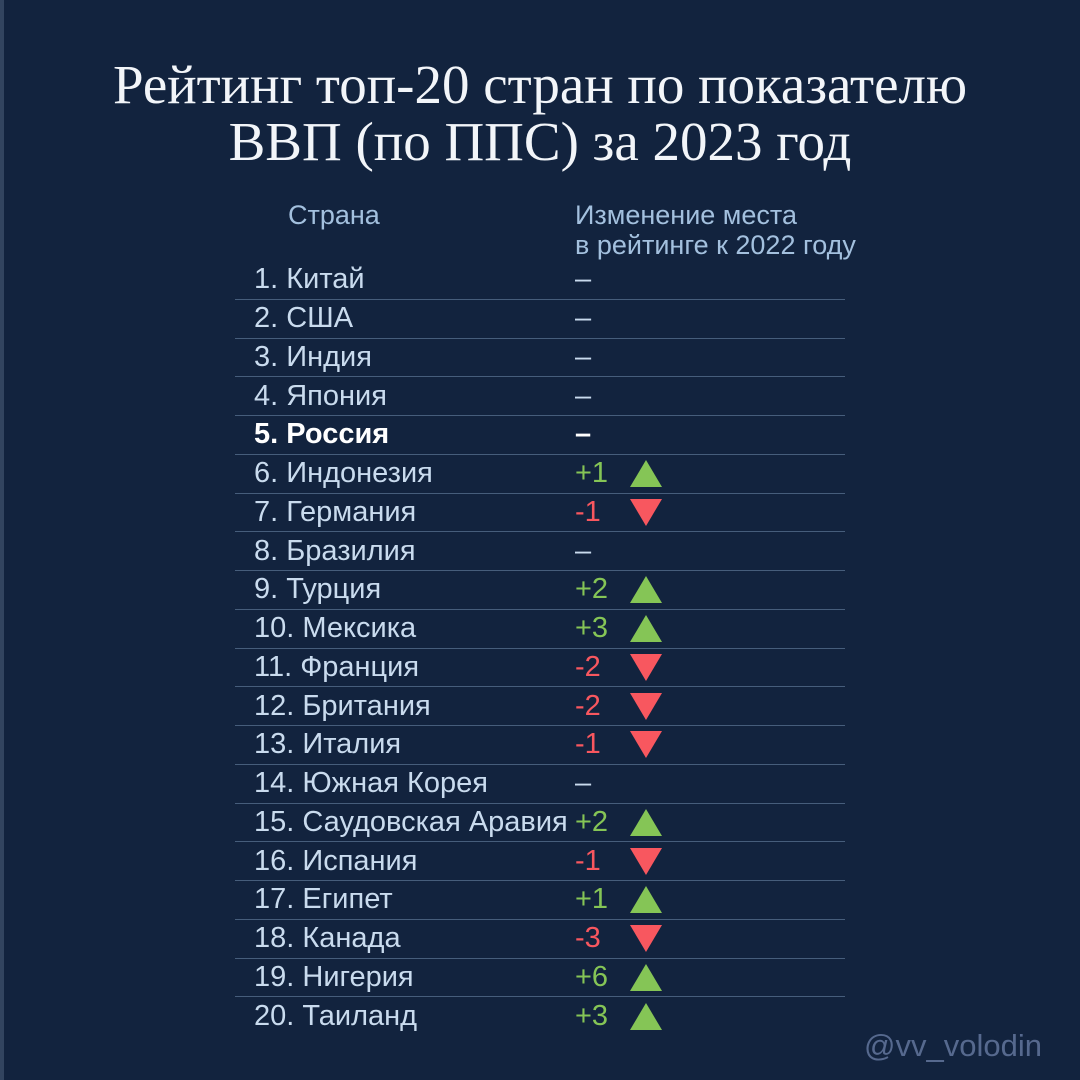  Describe the element at coordinates (2, 540) in the screenshot. I see `left-edge-strip` at that location.